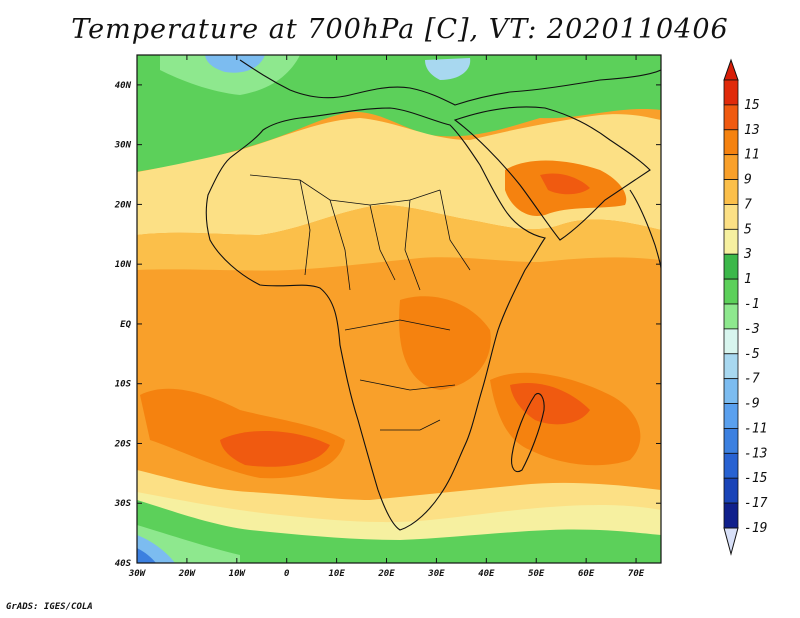 This screenshot has height=618, width=800. Describe the element at coordinates (445, 343) in the screenshot. I see `field-congo-warm` at that location.